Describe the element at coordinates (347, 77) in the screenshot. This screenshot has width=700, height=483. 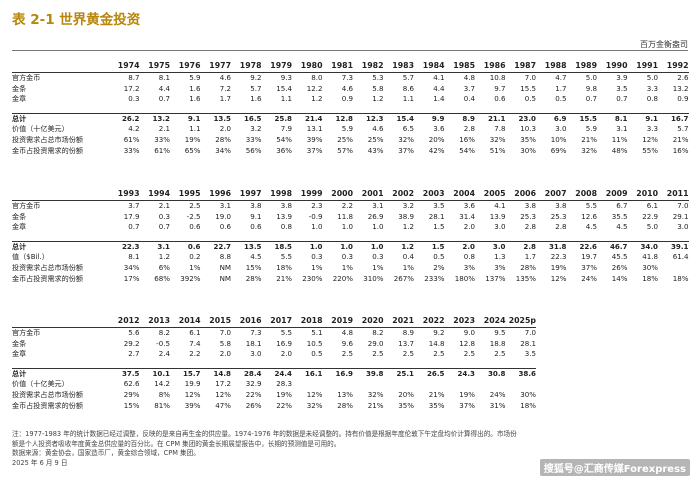
I see `table-cell: 7.3` at that location.